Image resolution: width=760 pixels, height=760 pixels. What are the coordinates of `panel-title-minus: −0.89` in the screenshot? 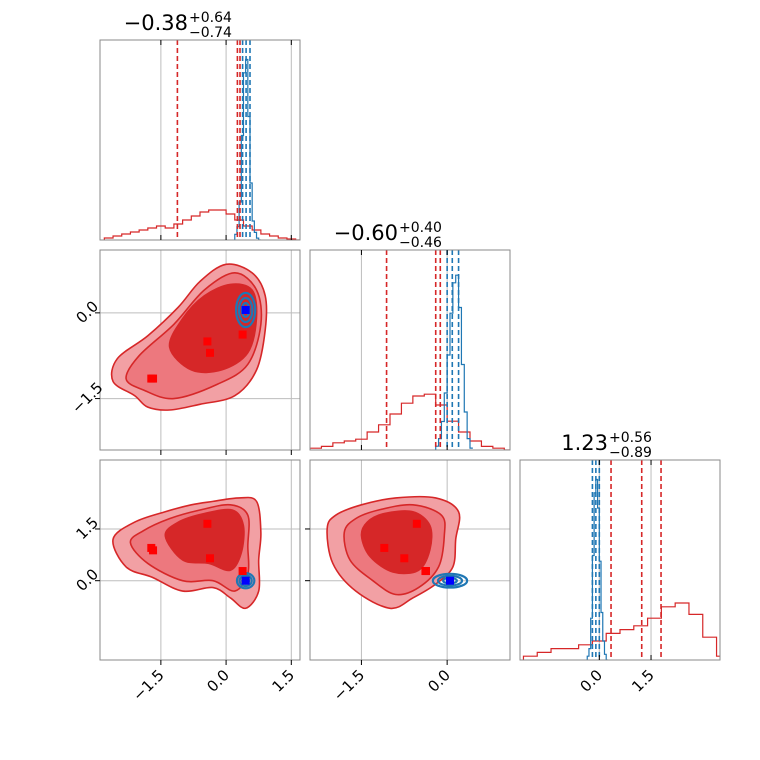 It's located at (630, 453).